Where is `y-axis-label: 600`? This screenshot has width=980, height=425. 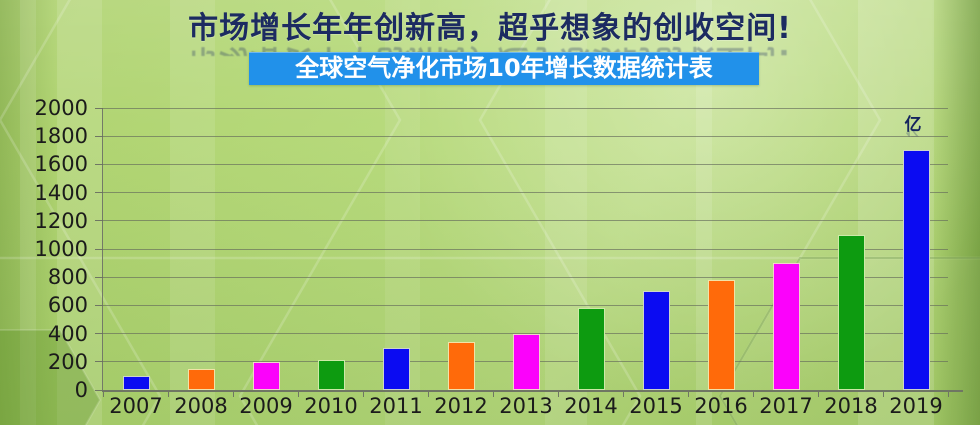 y-axis-label: 600 is located at coordinates (67, 305).